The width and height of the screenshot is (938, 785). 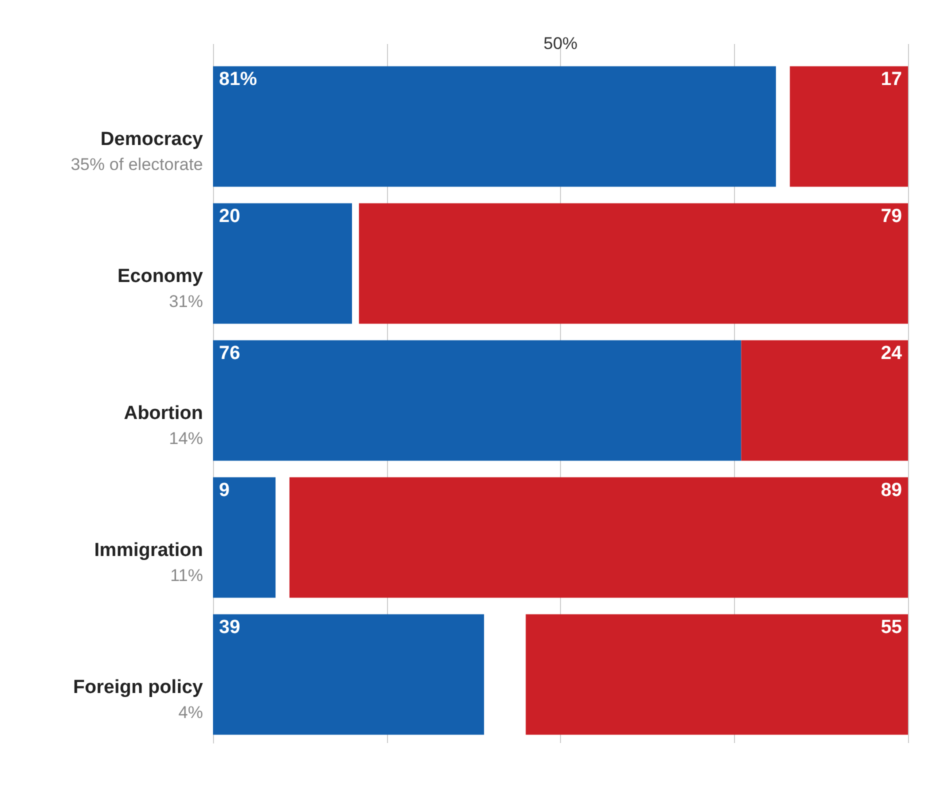 I want to click on data-label: 81%, so click(x=238, y=79).